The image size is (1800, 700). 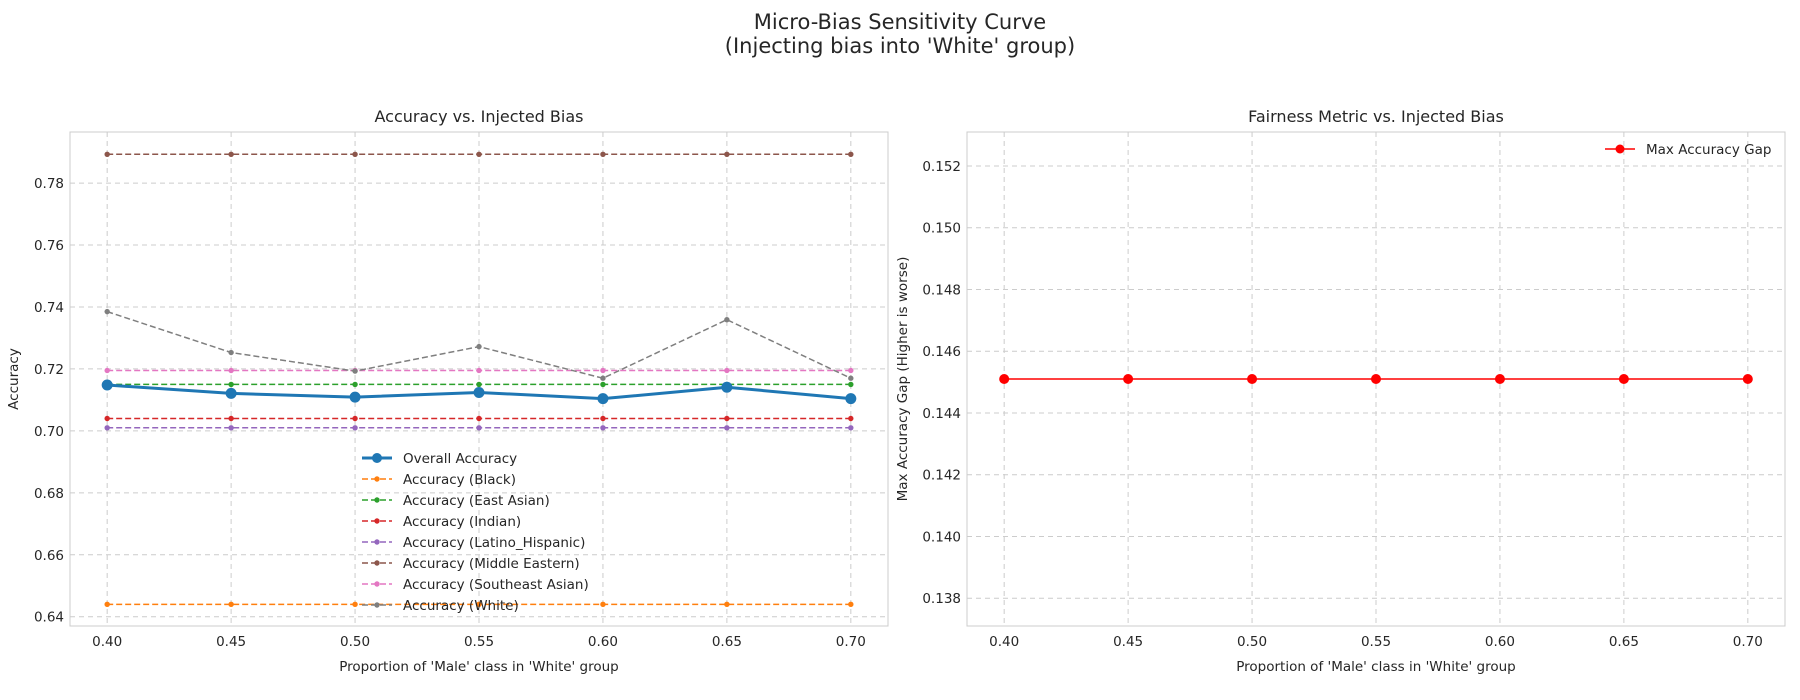 What do you see at coordinates (49, 556) in the screenshot?
I see `y-tick-label: 0.66` at bounding box center [49, 556].